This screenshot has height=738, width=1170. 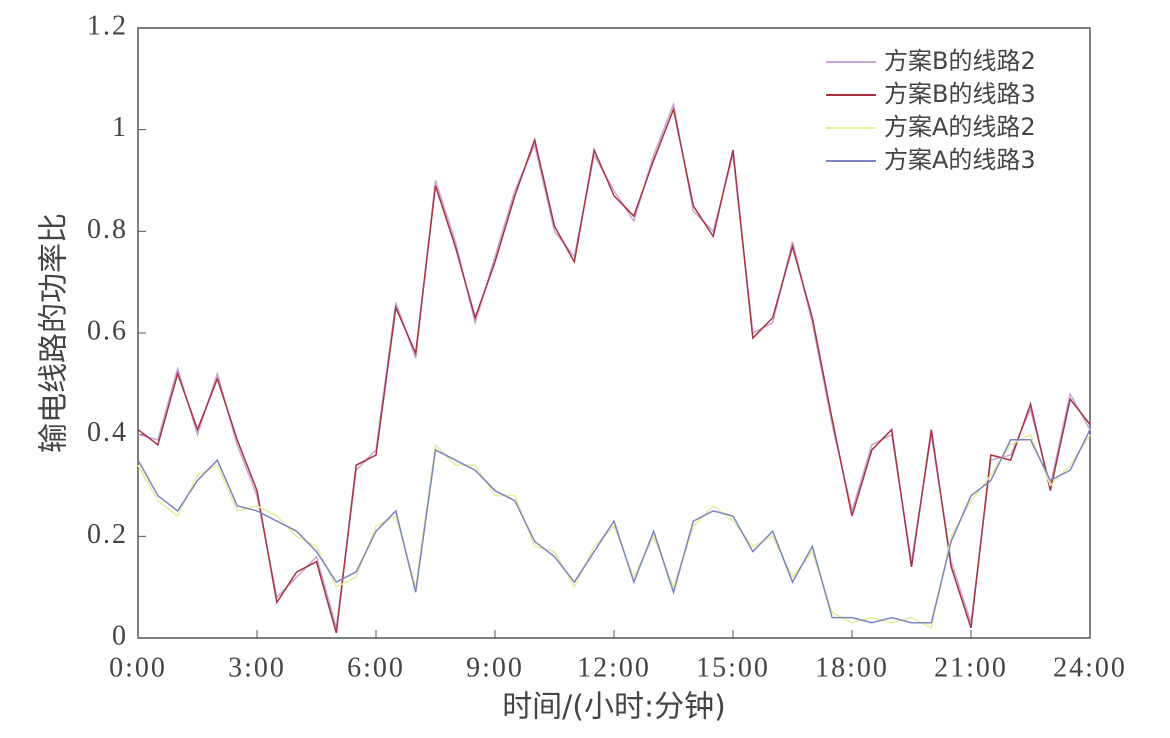 I want to click on legend-label: 方案B的线路2, so click(x=960, y=61).